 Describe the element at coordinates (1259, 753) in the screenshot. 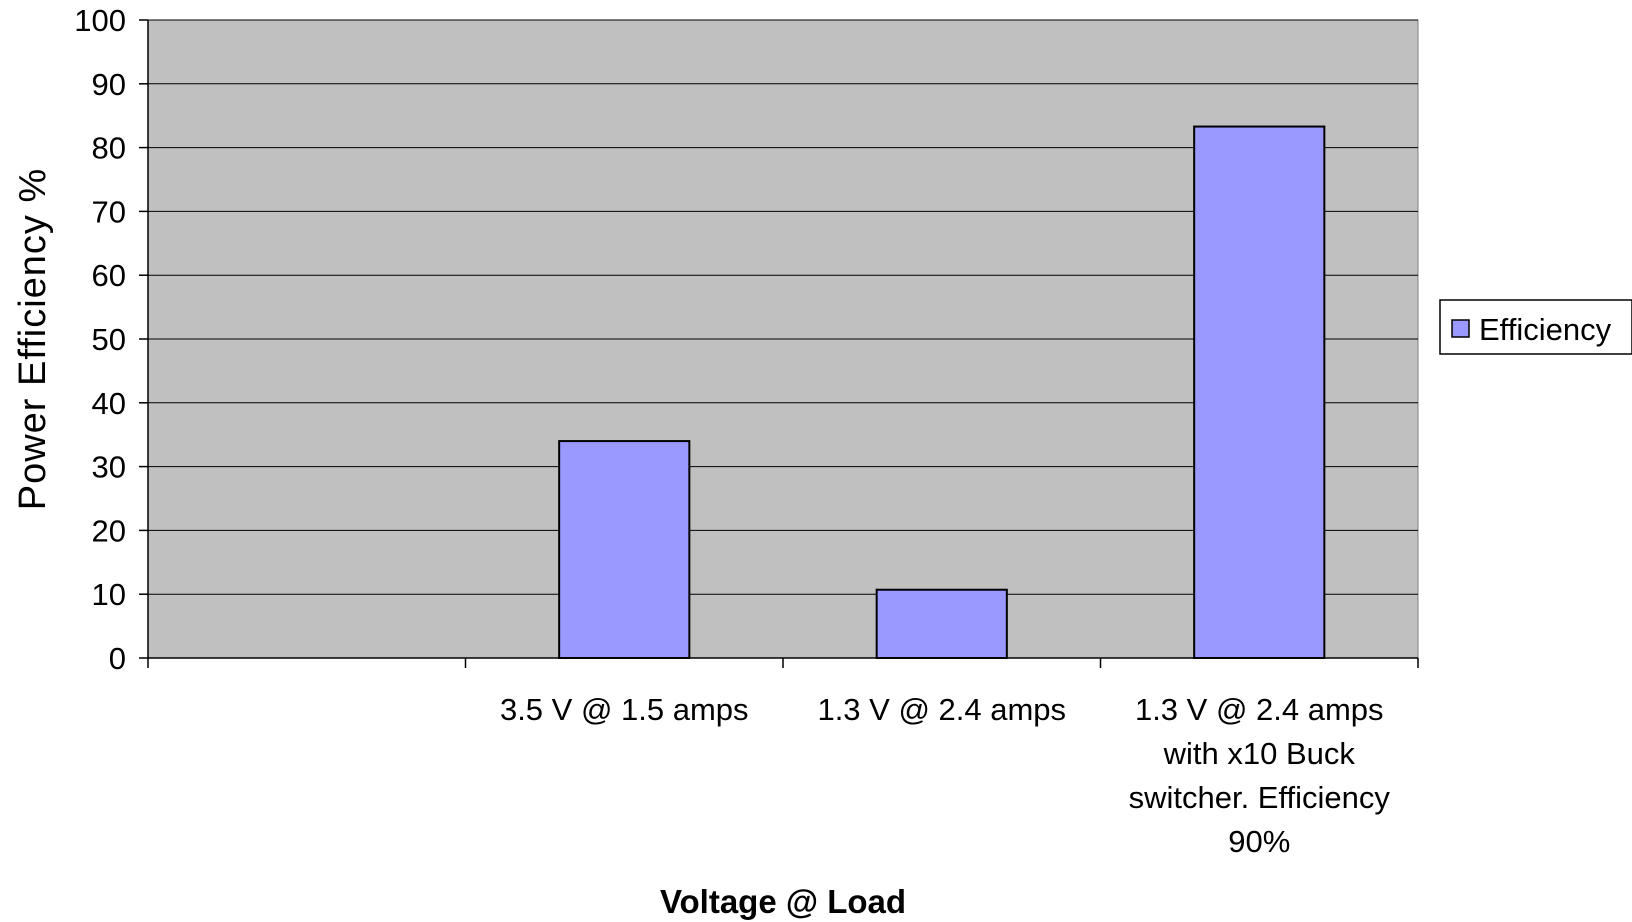

I see `x-tick-label: with x10 Buck` at that location.